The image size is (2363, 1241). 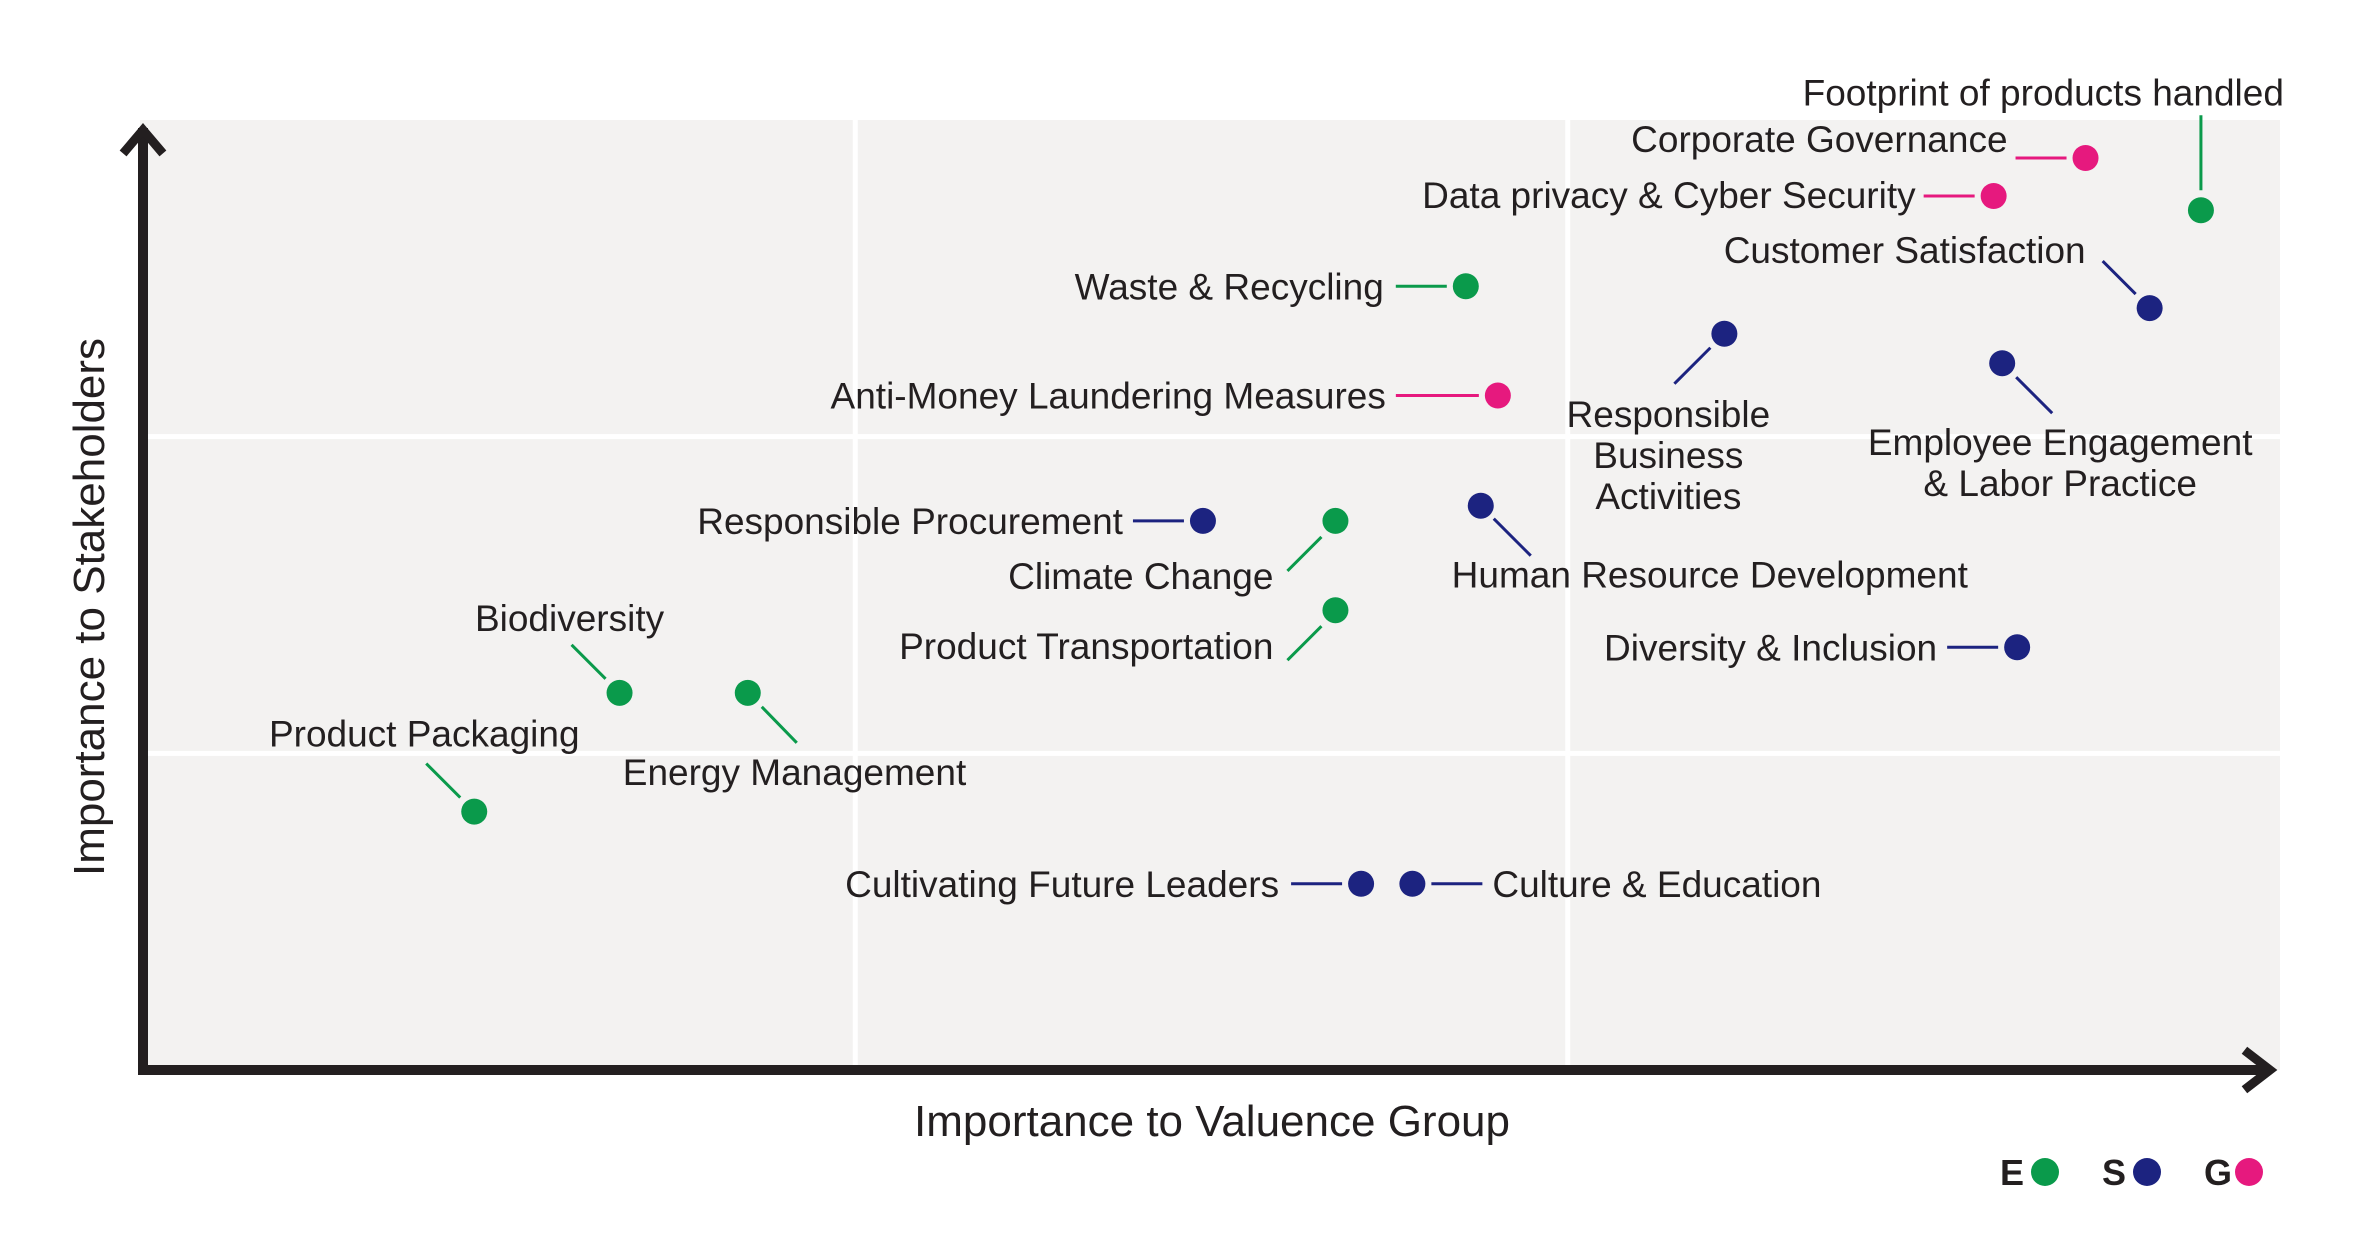 I want to click on point-footprint-of-products-handled: Footprint of products handled, so click(x=2043, y=148).